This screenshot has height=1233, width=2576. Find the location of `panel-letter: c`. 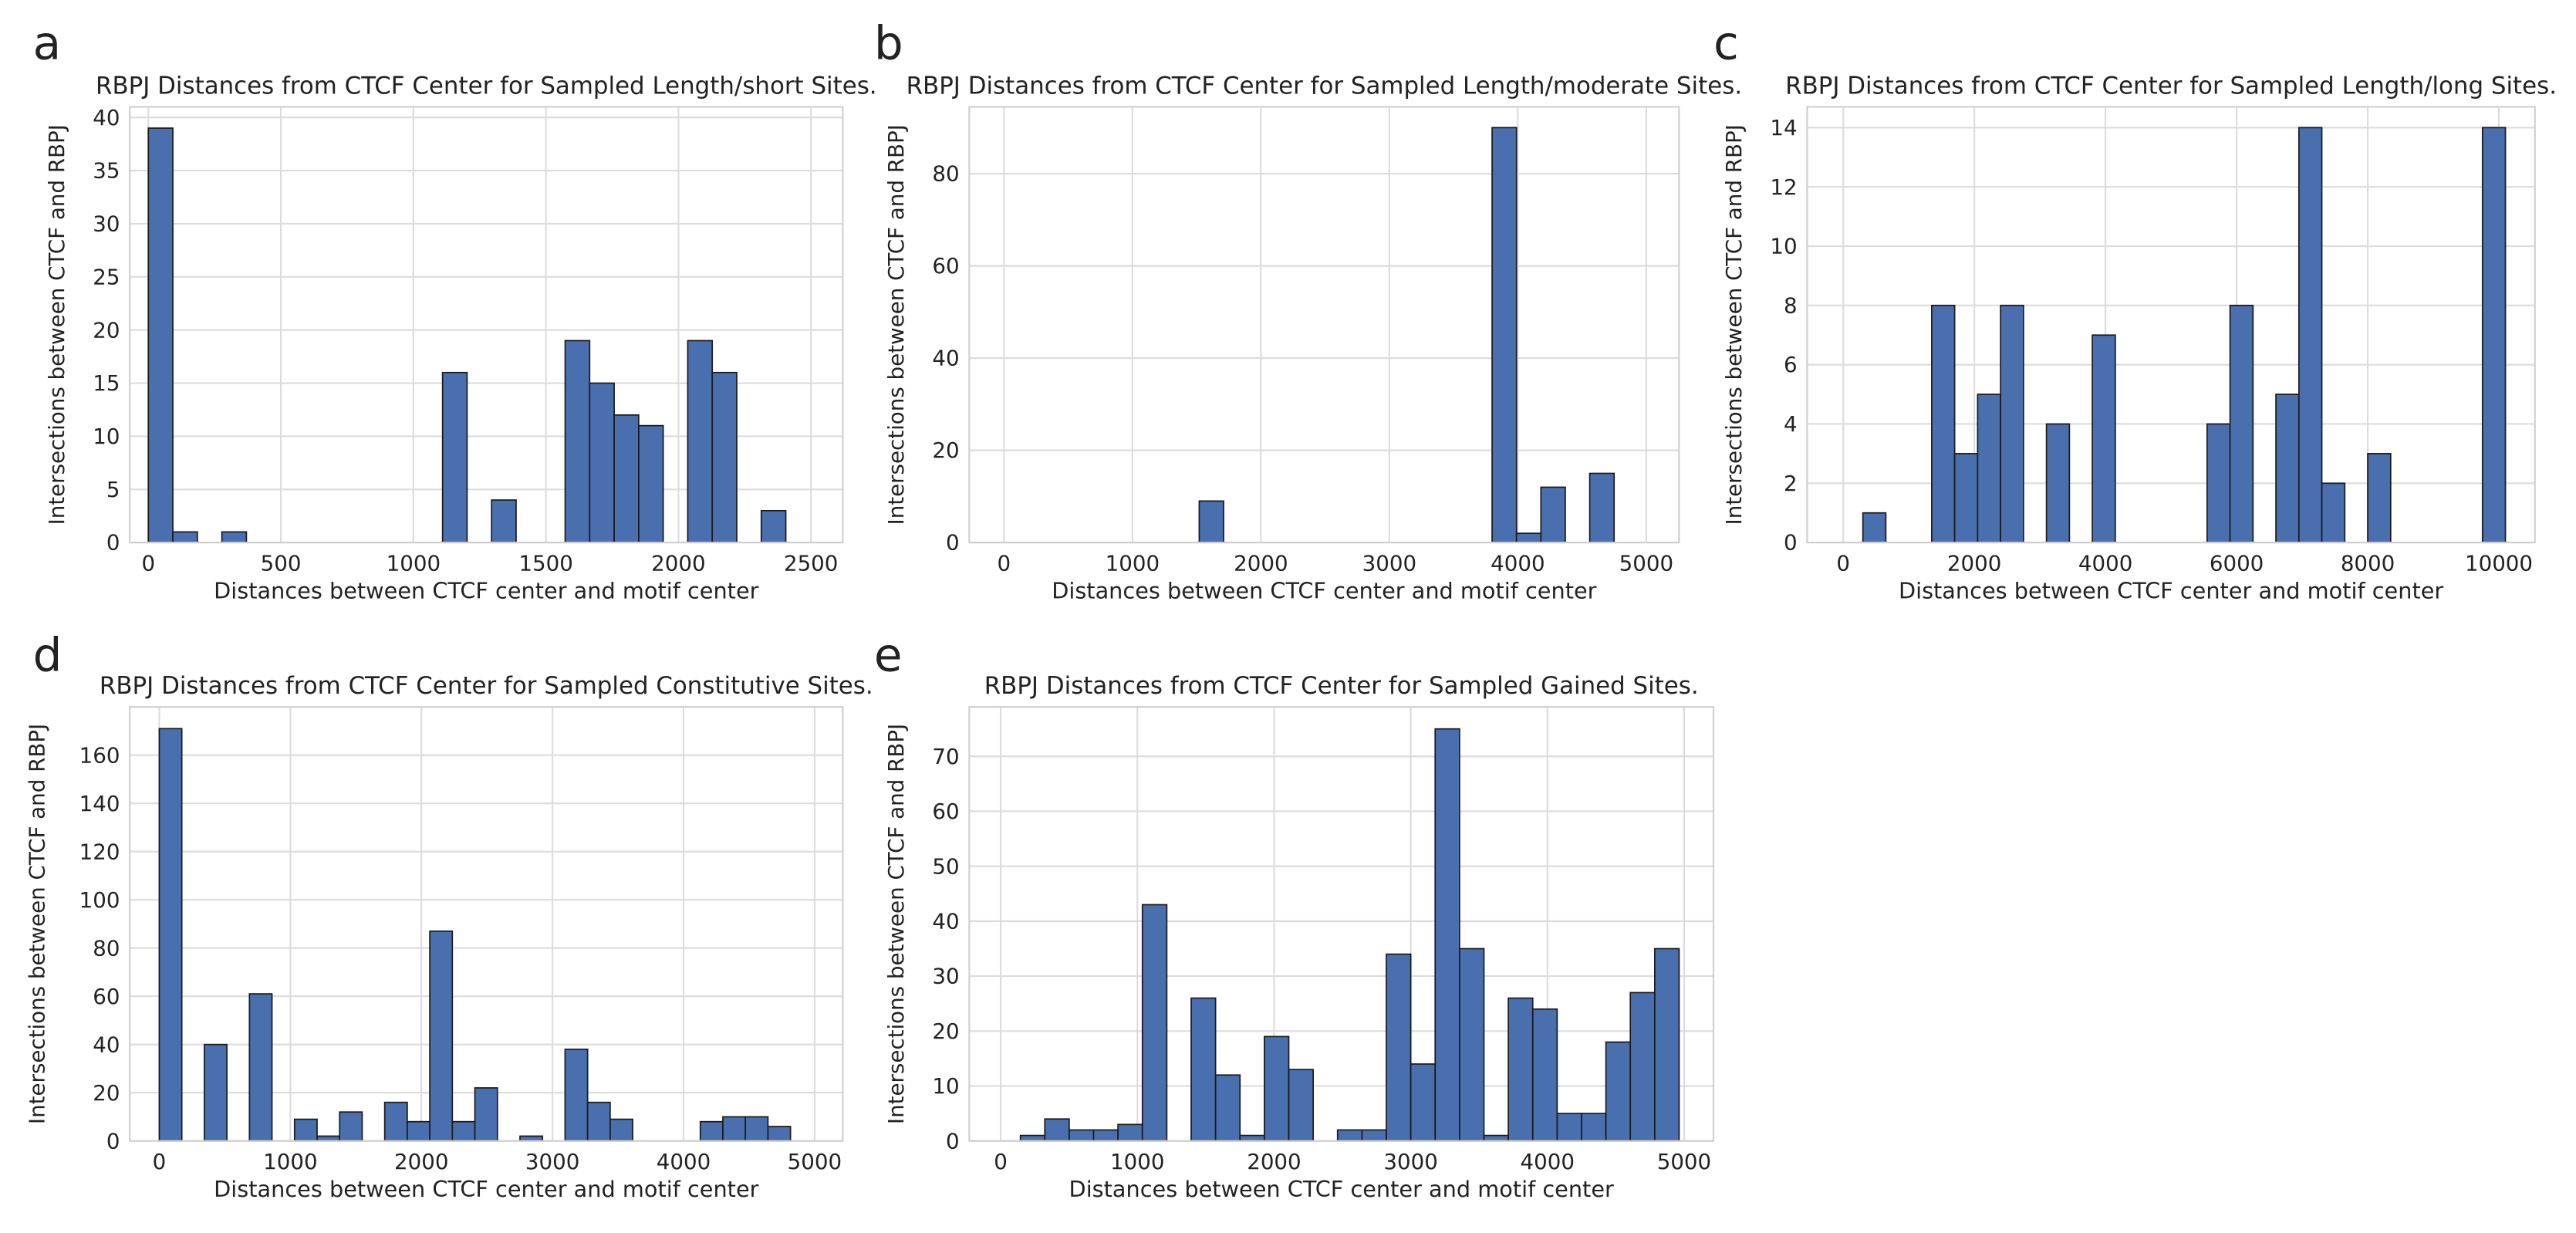

panel-letter: c is located at coordinates (1726, 44).